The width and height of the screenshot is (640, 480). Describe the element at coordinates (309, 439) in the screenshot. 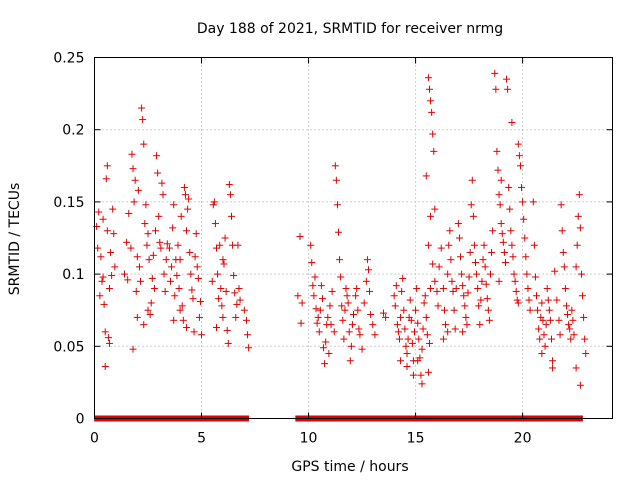

I see `x-tick-label: 10` at that location.